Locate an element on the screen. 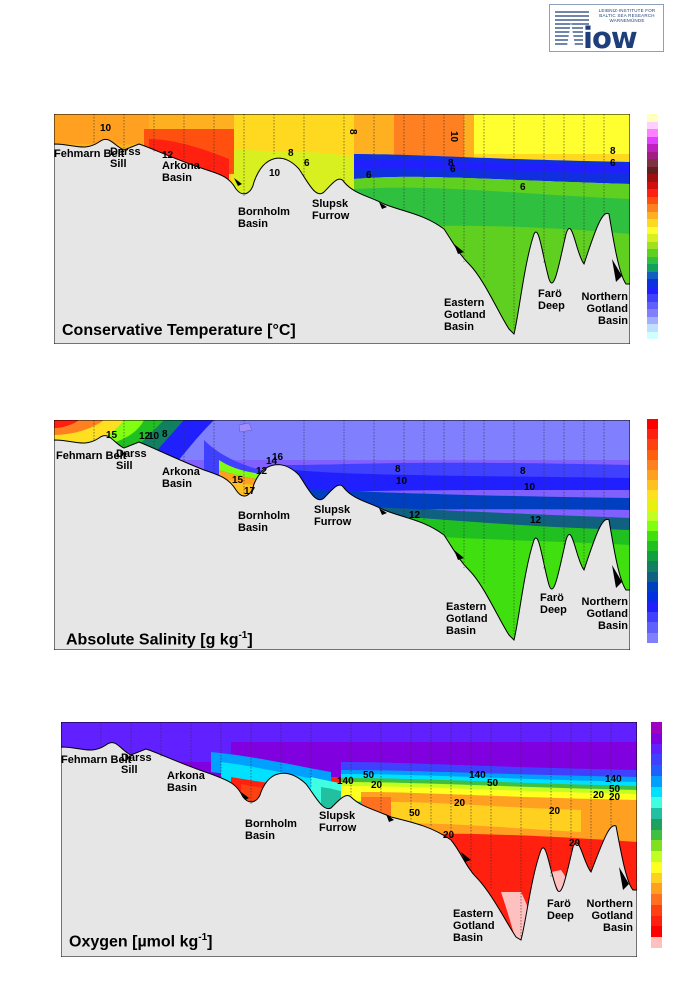 Image resolution: width=689 pixels, height=1000 pixels. temperature-colorbar is located at coordinates (652, 226).